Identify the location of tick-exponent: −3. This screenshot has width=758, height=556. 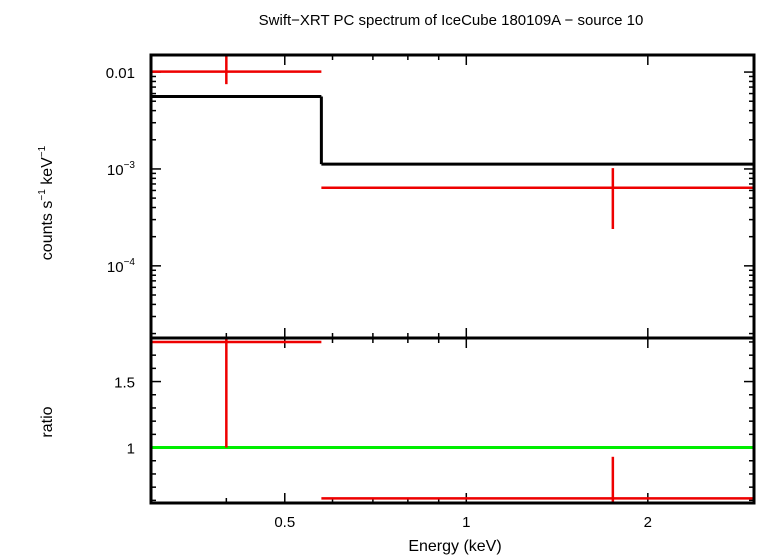
(130, 165).